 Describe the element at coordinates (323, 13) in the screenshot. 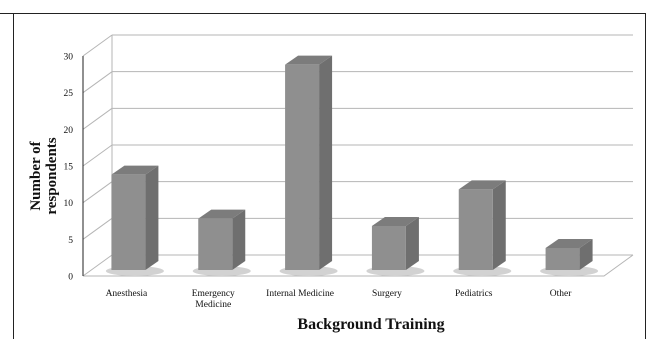

I see `frame-top-border` at that location.